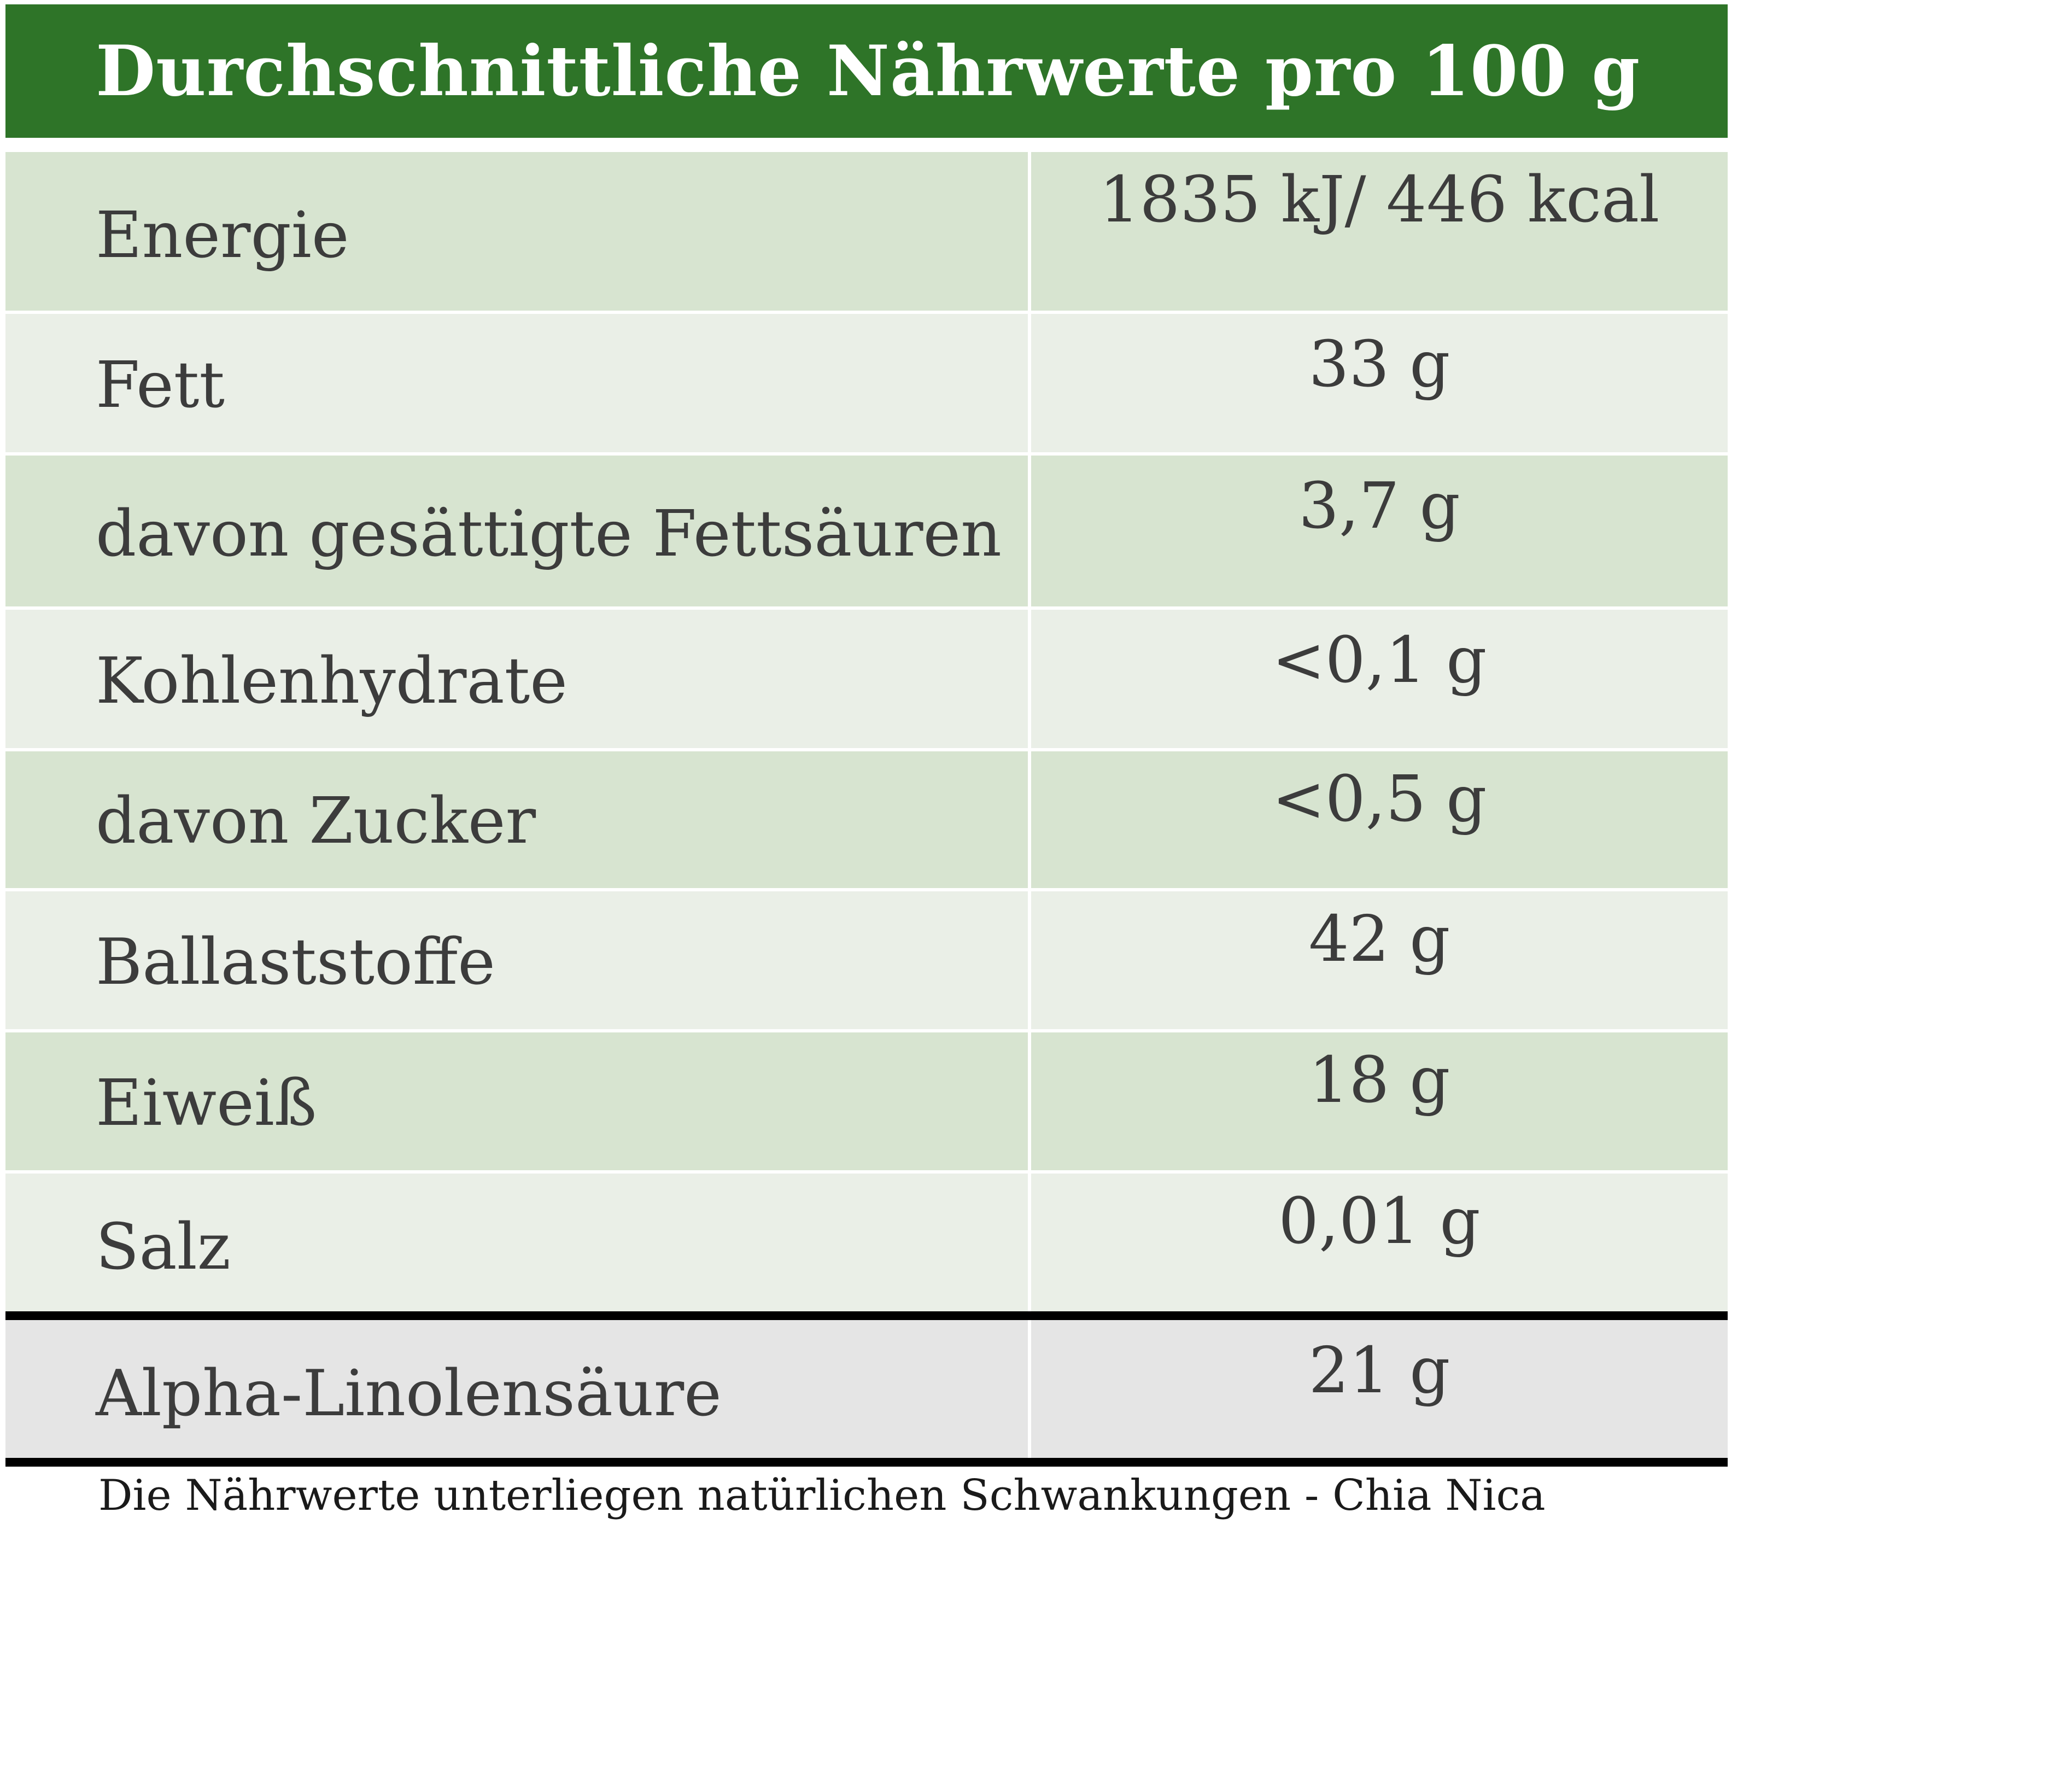 Image resolution: width=2065 pixels, height=1792 pixels. Describe the element at coordinates (1379, 1371) in the screenshot. I see `row-value: 21 g` at that location.